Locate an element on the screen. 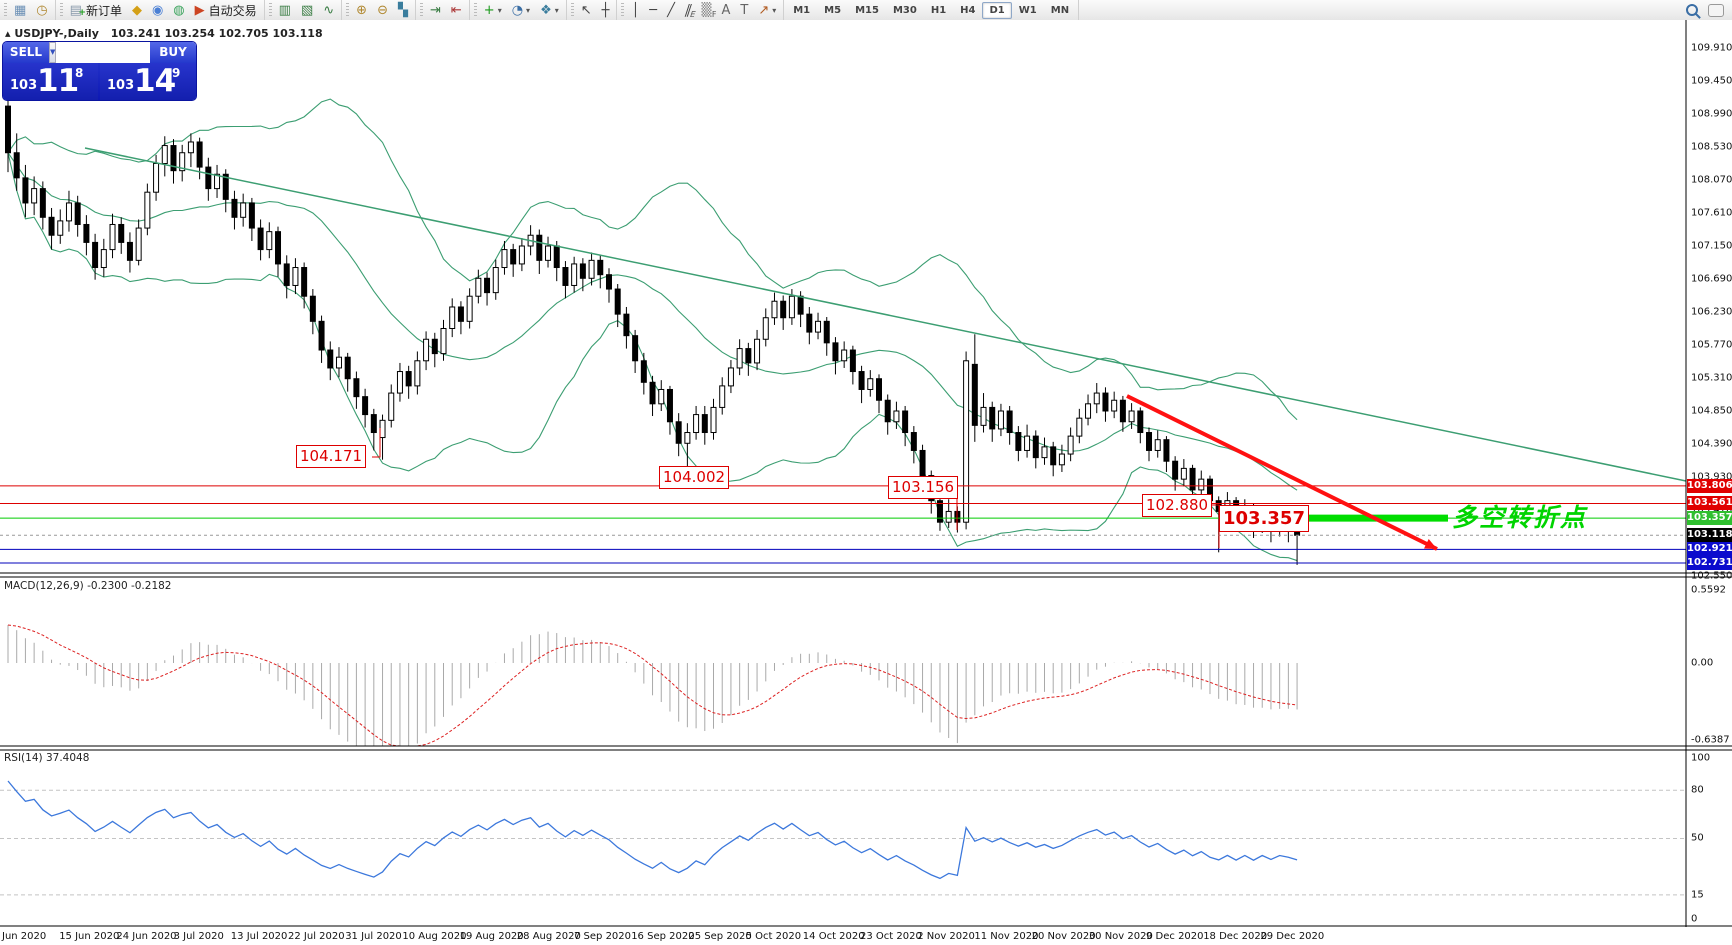 The width and height of the screenshot is (1732, 945). toolbar-right: 1 is located at coordinates (1709, 10).